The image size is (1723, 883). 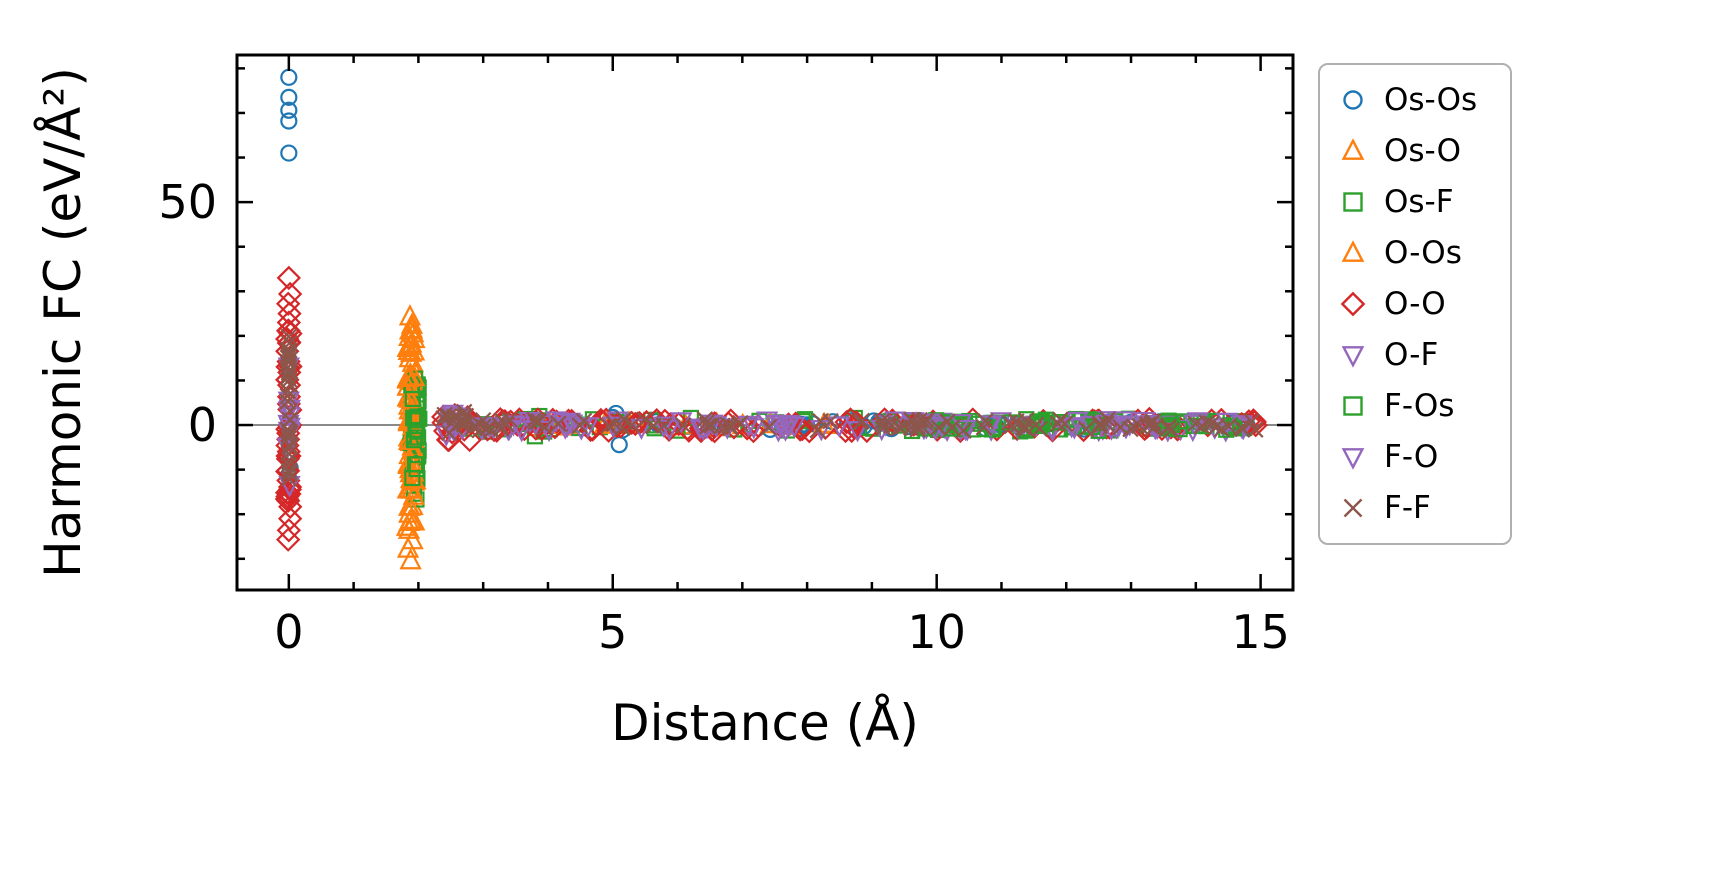 I want to click on legend-item-label: O-F, so click(x=1411, y=354).